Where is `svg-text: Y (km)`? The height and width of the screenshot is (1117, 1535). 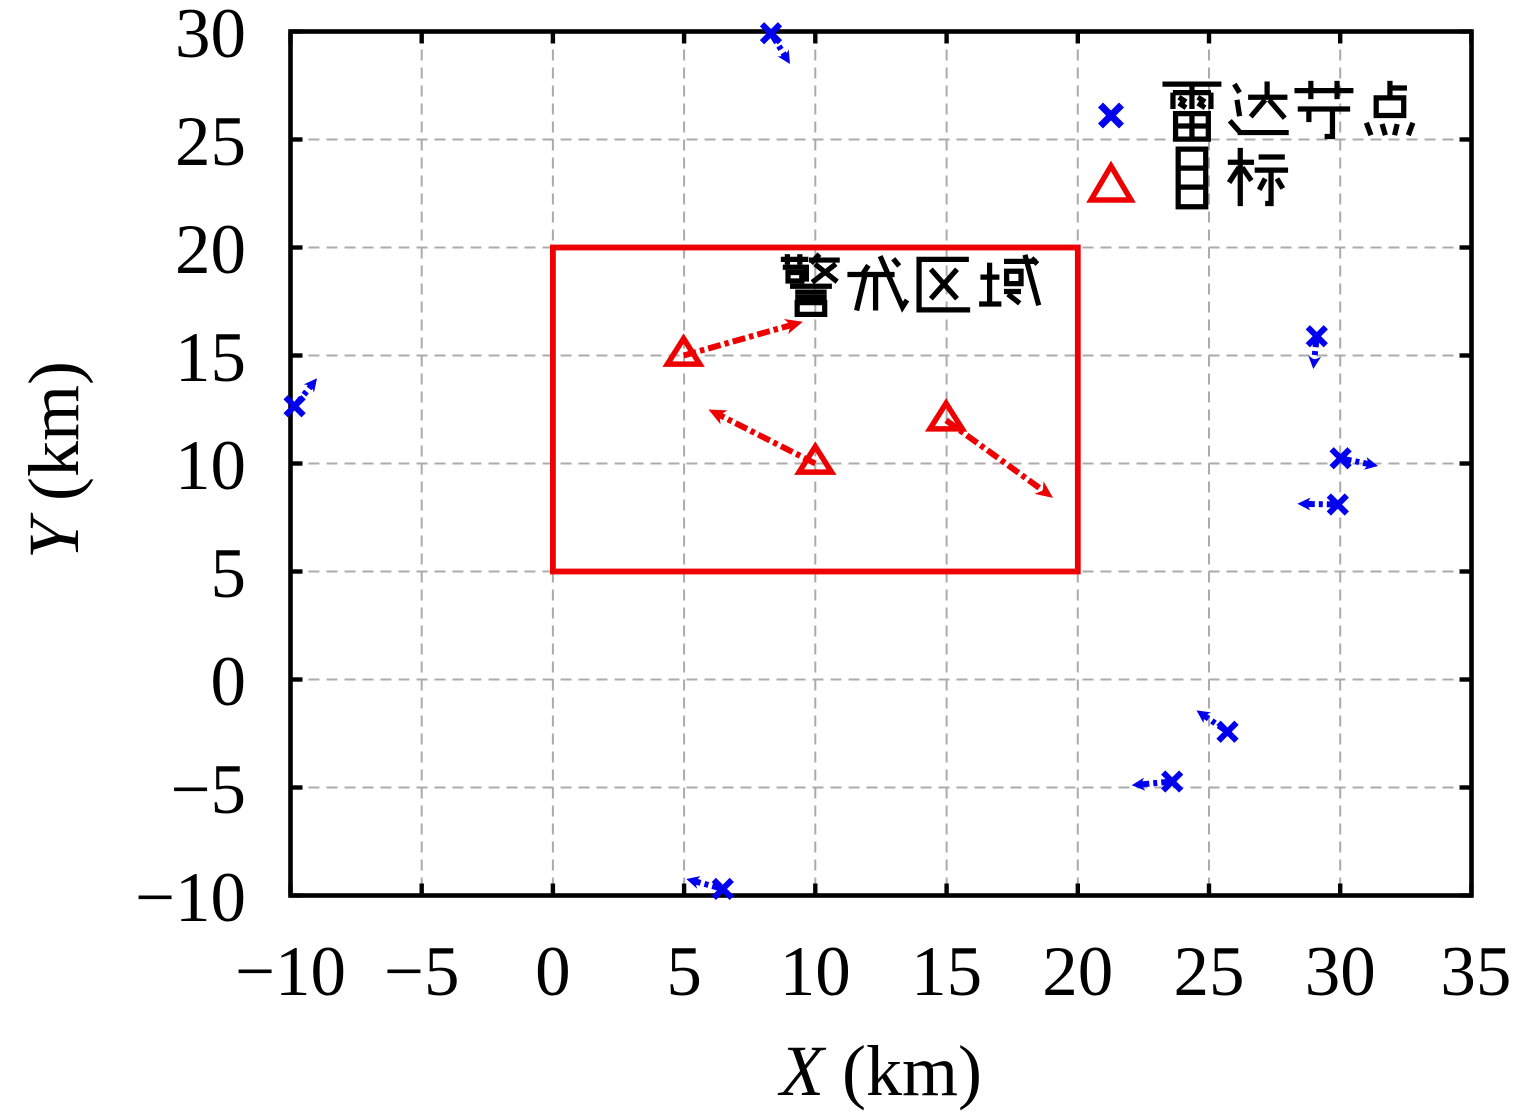 svg-text: Y (km) is located at coordinates (54, 460).